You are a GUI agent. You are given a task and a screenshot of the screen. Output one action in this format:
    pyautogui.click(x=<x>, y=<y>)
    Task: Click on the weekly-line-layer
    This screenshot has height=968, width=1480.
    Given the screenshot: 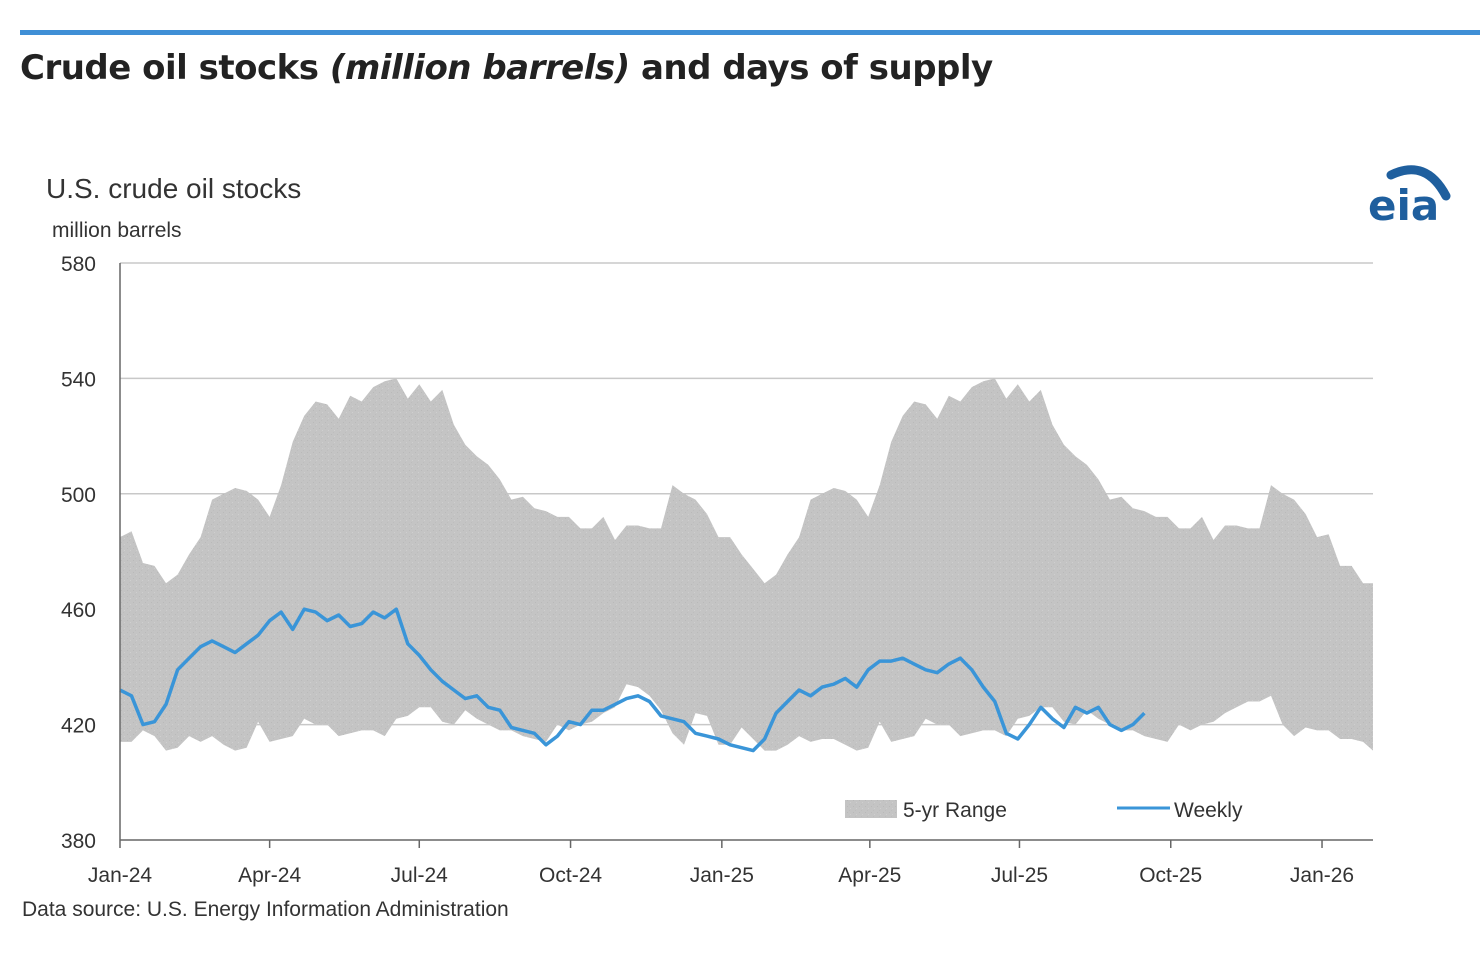 What is the action you would take?
    pyautogui.click(x=632, y=680)
    